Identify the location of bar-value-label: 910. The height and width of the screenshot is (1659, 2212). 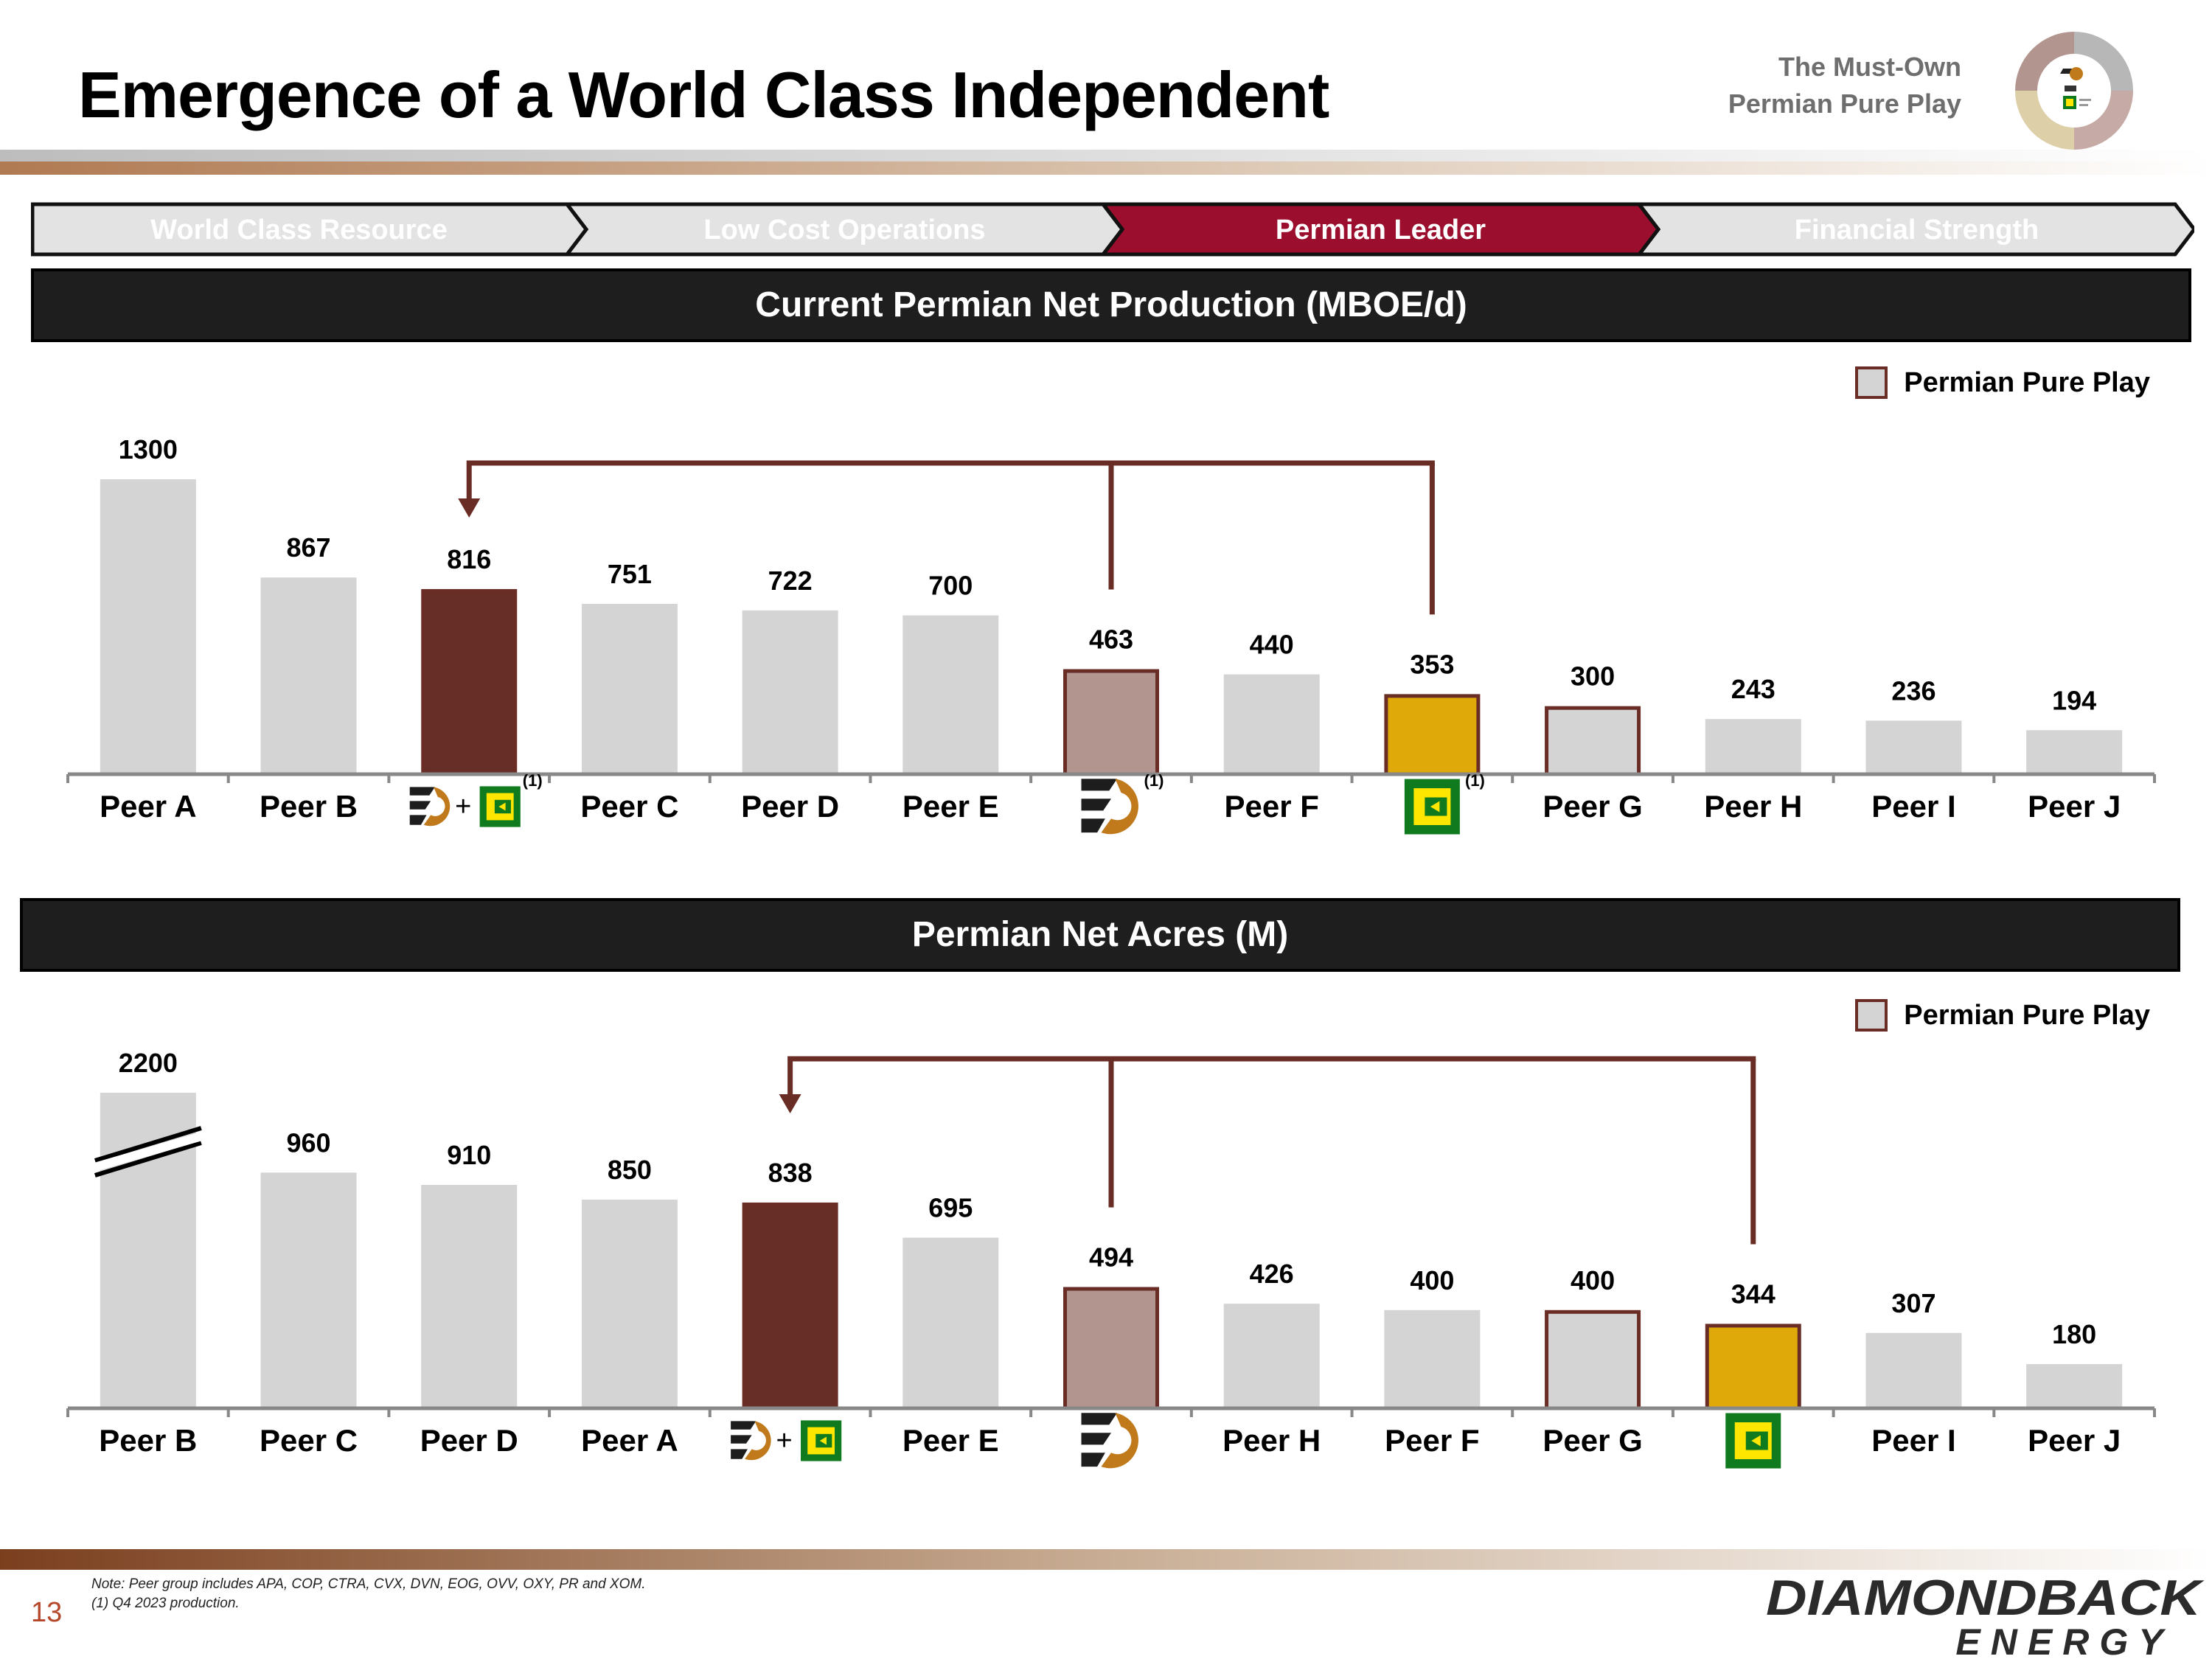
(469, 1155).